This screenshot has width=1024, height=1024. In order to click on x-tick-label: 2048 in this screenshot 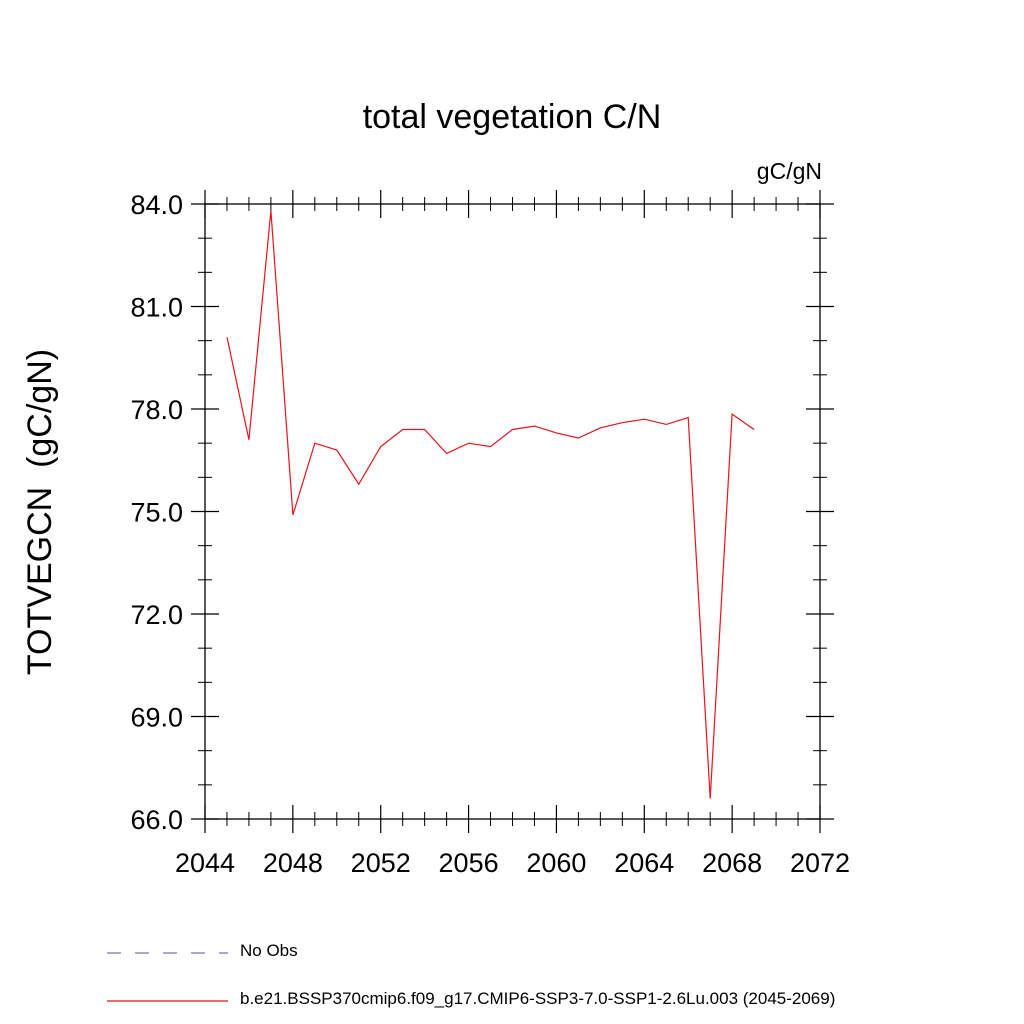, I will do `click(293, 863)`.